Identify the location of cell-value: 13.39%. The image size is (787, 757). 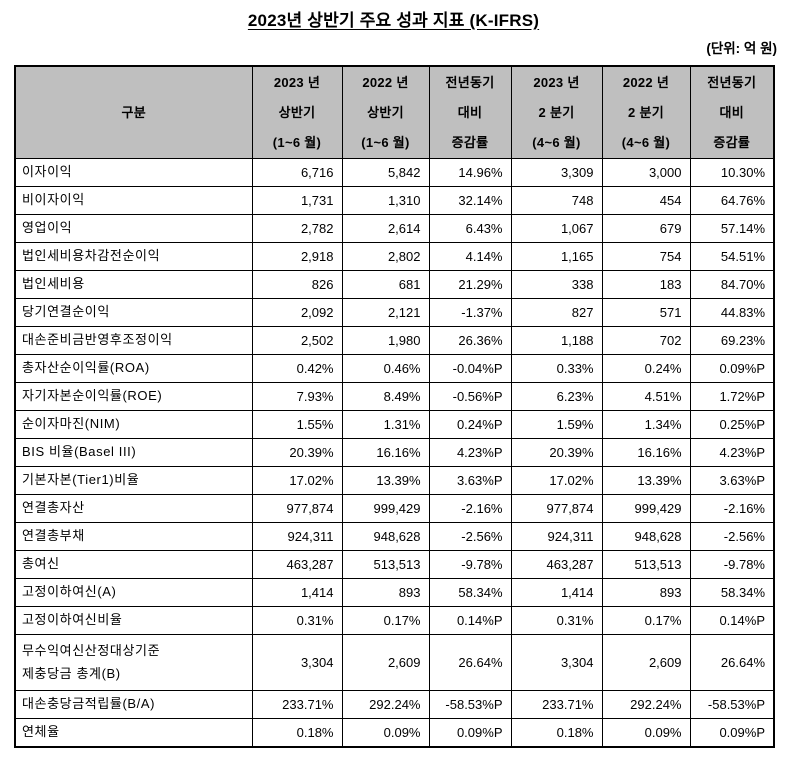
(385, 480).